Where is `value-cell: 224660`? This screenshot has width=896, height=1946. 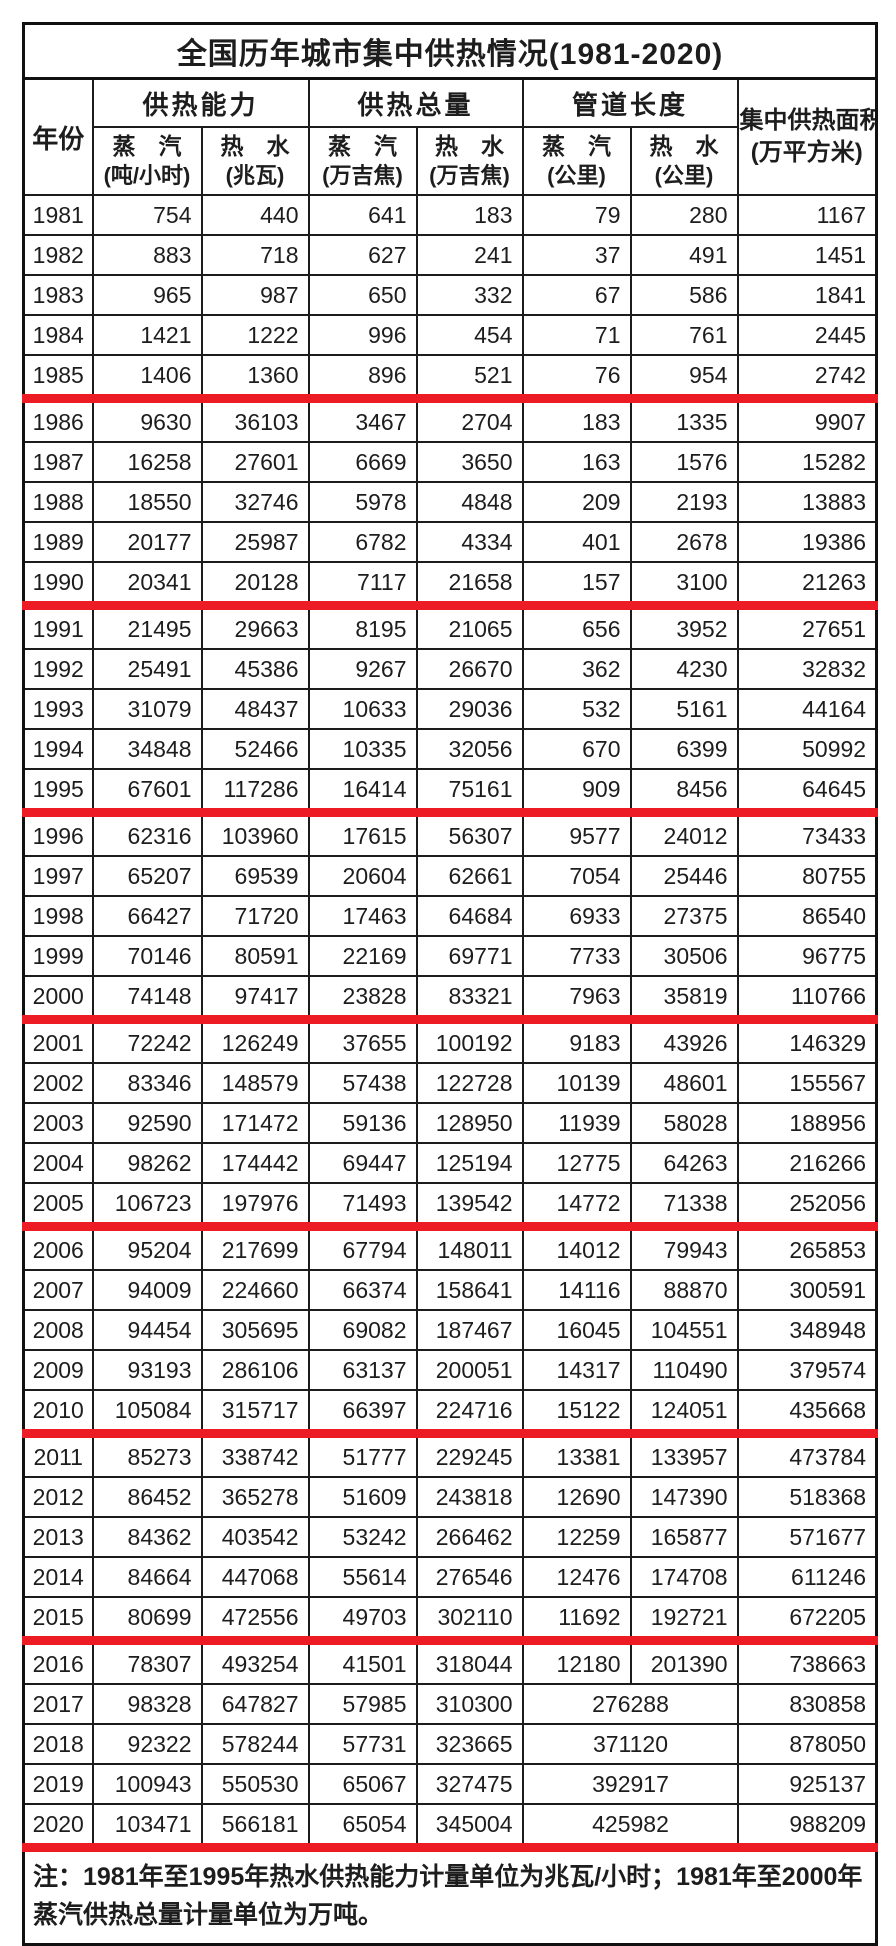
value-cell: 224660 is located at coordinates (255, 1290).